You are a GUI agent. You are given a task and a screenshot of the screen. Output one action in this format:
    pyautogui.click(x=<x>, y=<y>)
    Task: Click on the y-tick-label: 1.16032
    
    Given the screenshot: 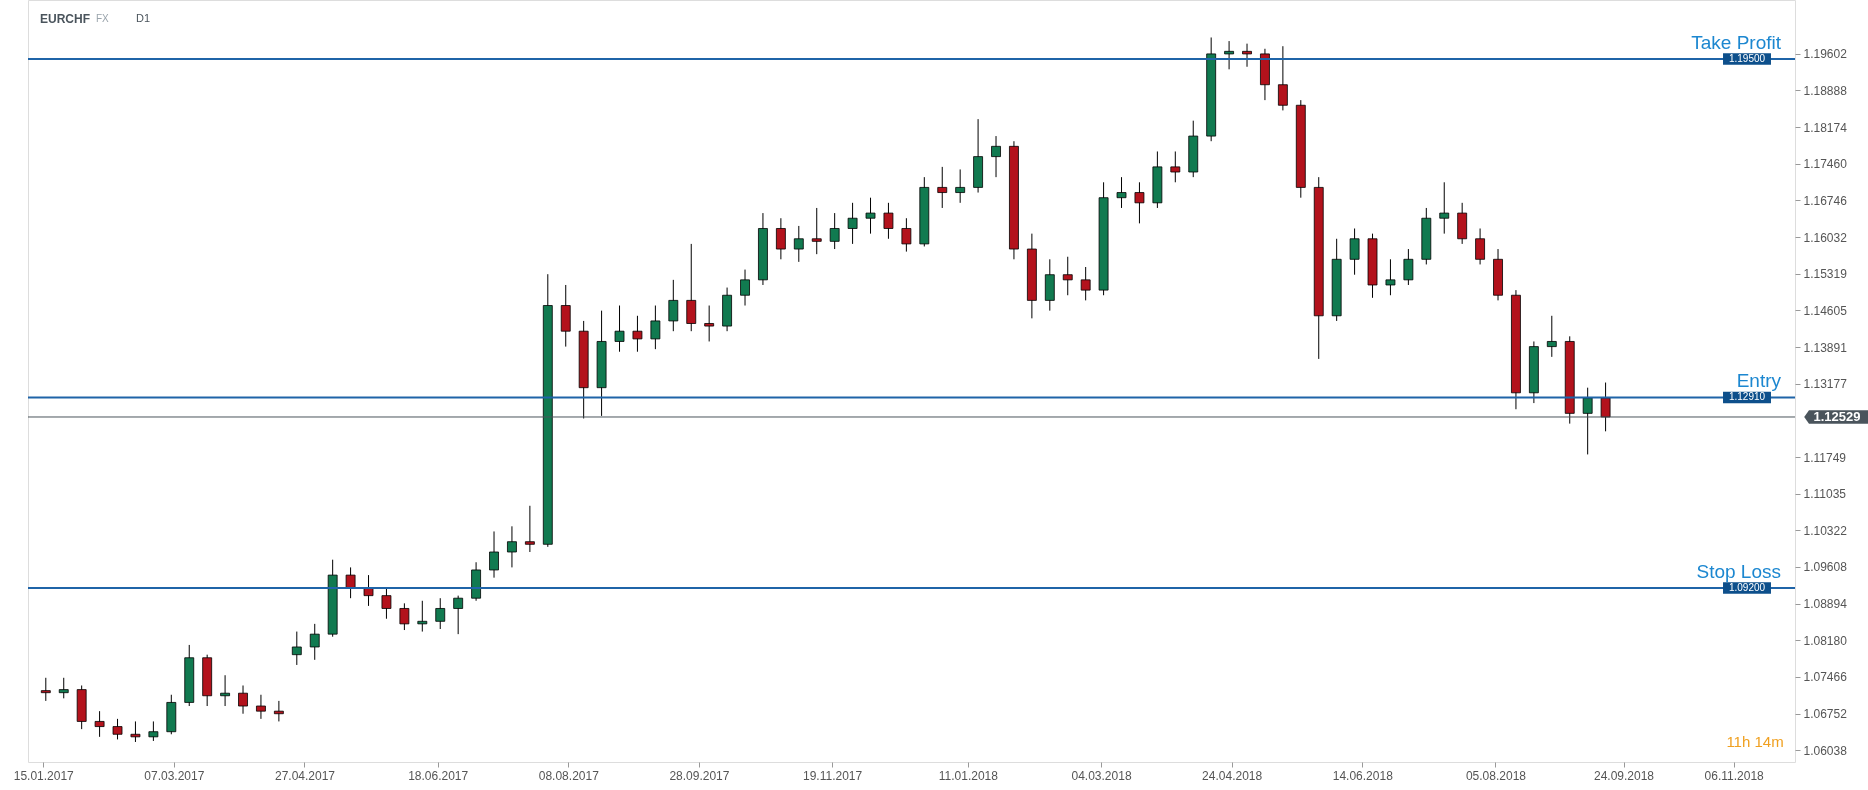 What is the action you would take?
    pyautogui.click(x=1825, y=237)
    